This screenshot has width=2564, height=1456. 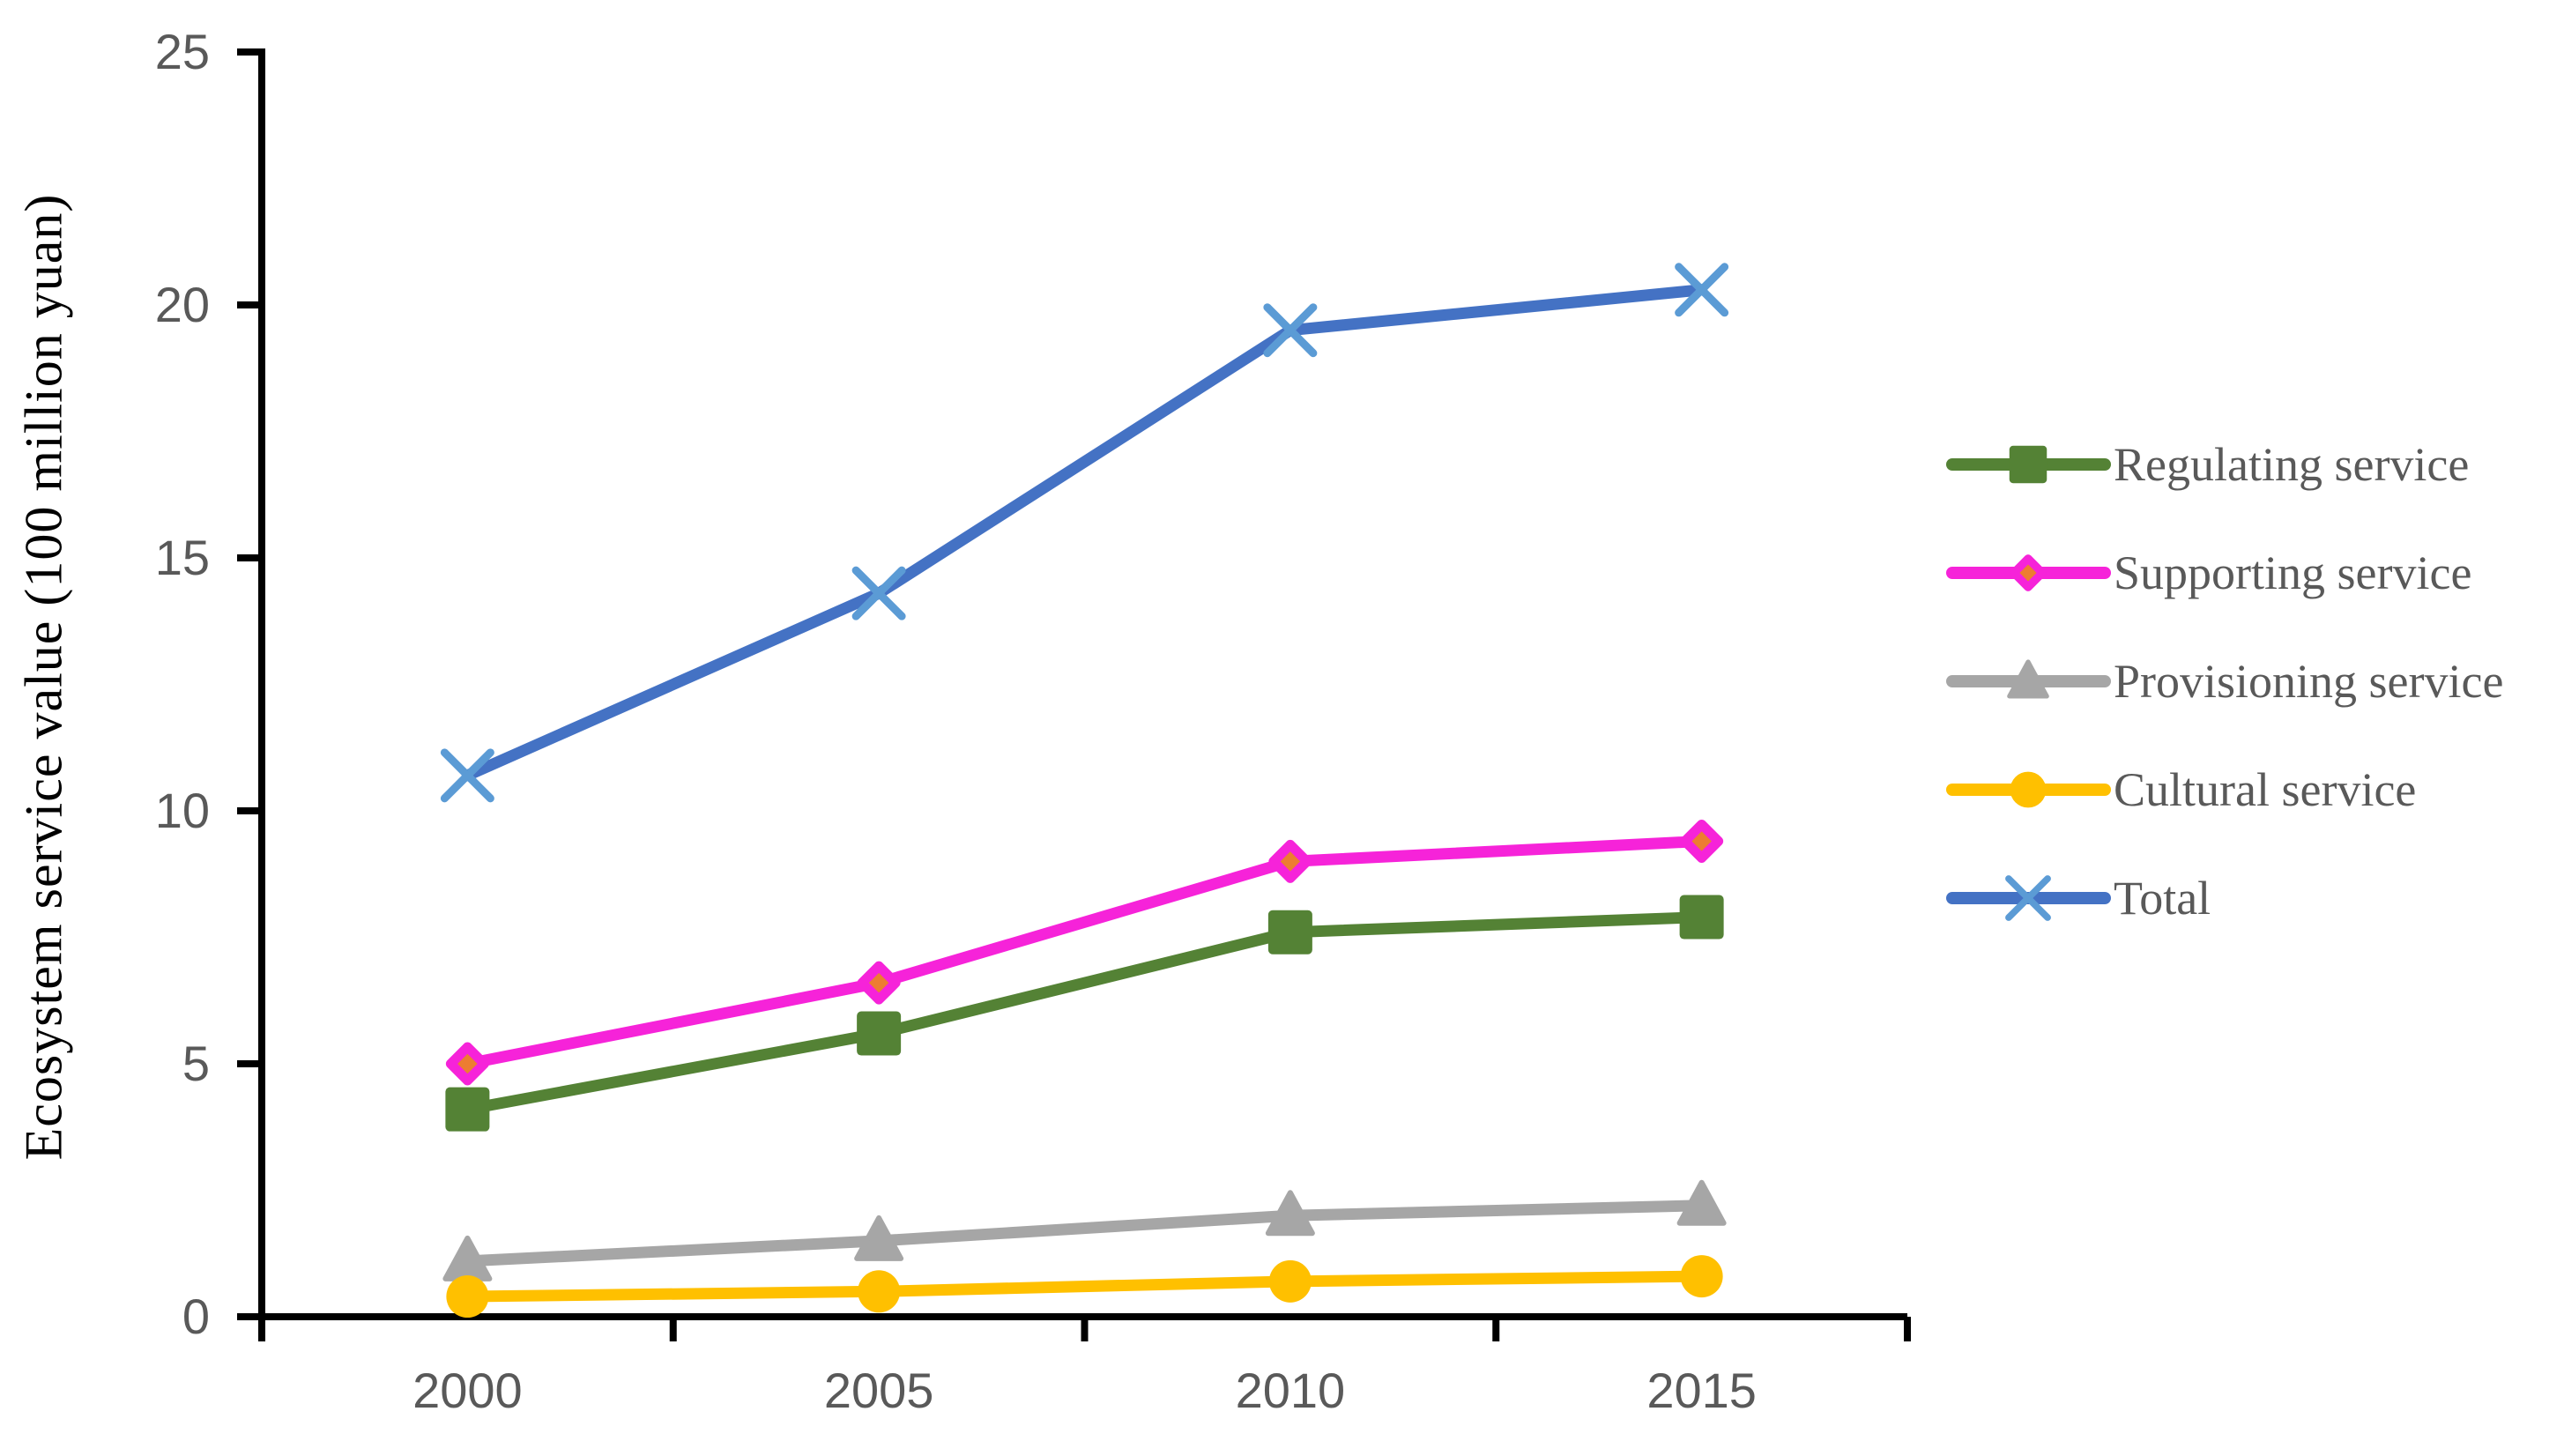 What do you see at coordinates (879, 1390) in the screenshot?
I see `x-tick-label: 2005` at bounding box center [879, 1390].